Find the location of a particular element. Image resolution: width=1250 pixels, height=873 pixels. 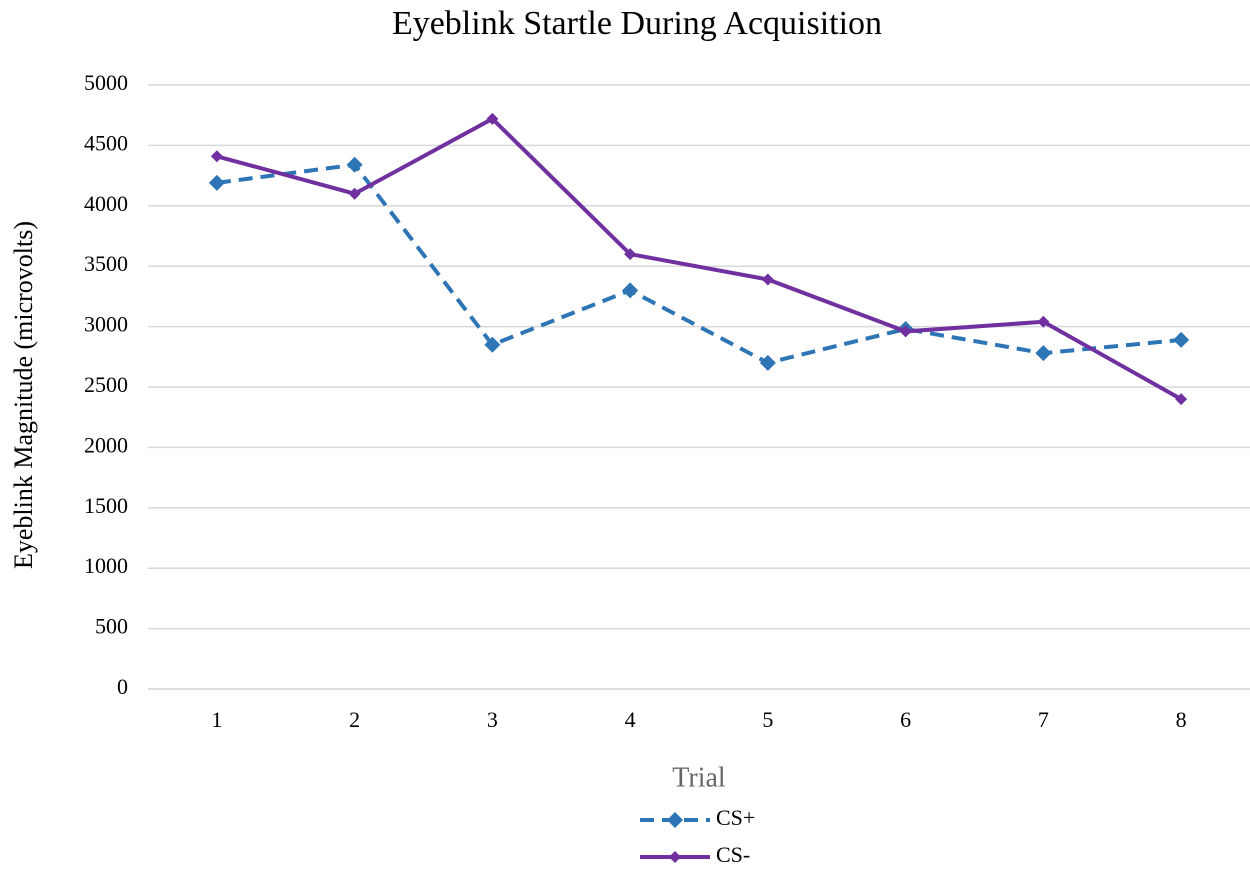

x-tick-label: 8 is located at coordinates (1181, 719).